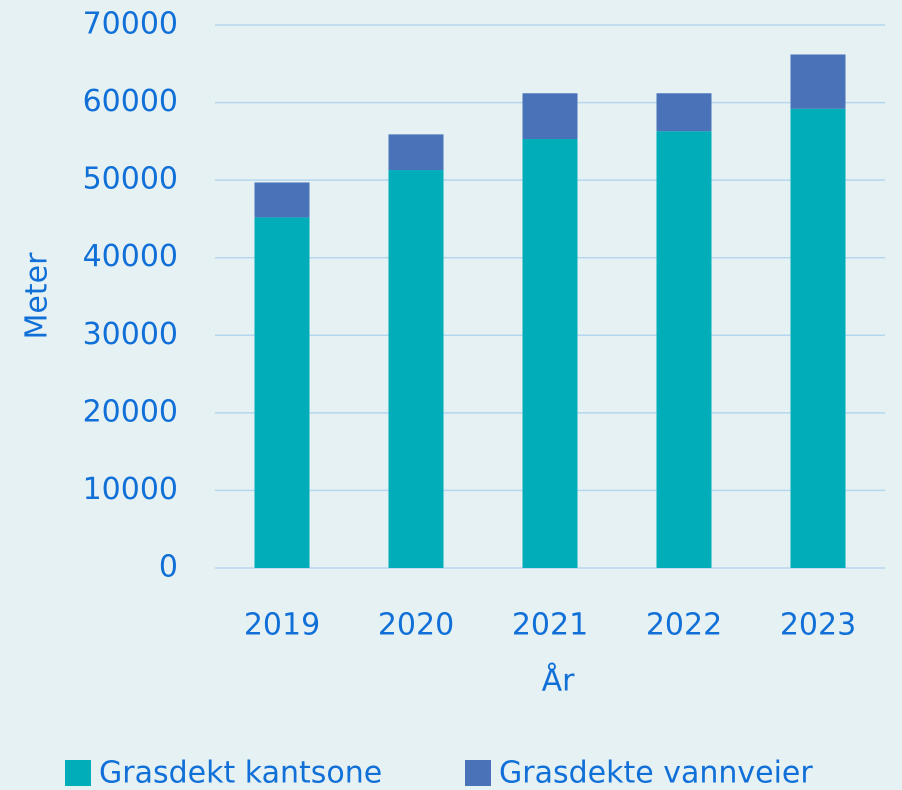 The width and height of the screenshot is (902, 790). I want to click on x-tick-label: 2021, so click(550, 625).